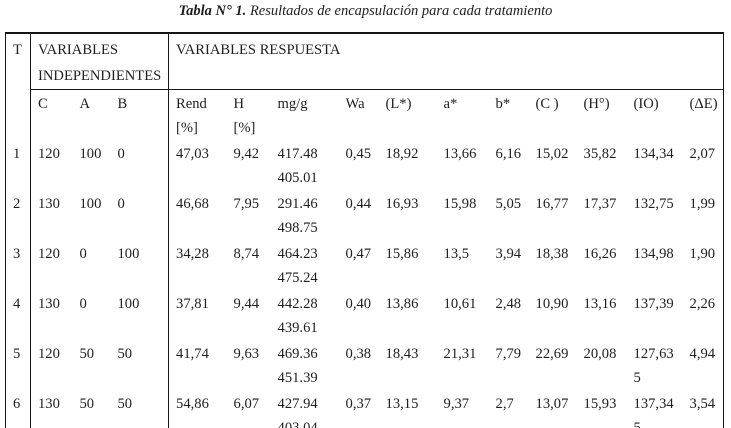  Describe the element at coordinates (552, 304) in the screenshot. I see `data-cell: 10,90` at that location.